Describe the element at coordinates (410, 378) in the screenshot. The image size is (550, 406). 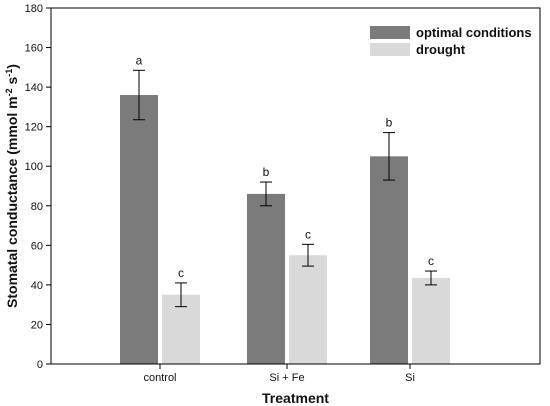
I see `x-tick-label: Si` at that location.